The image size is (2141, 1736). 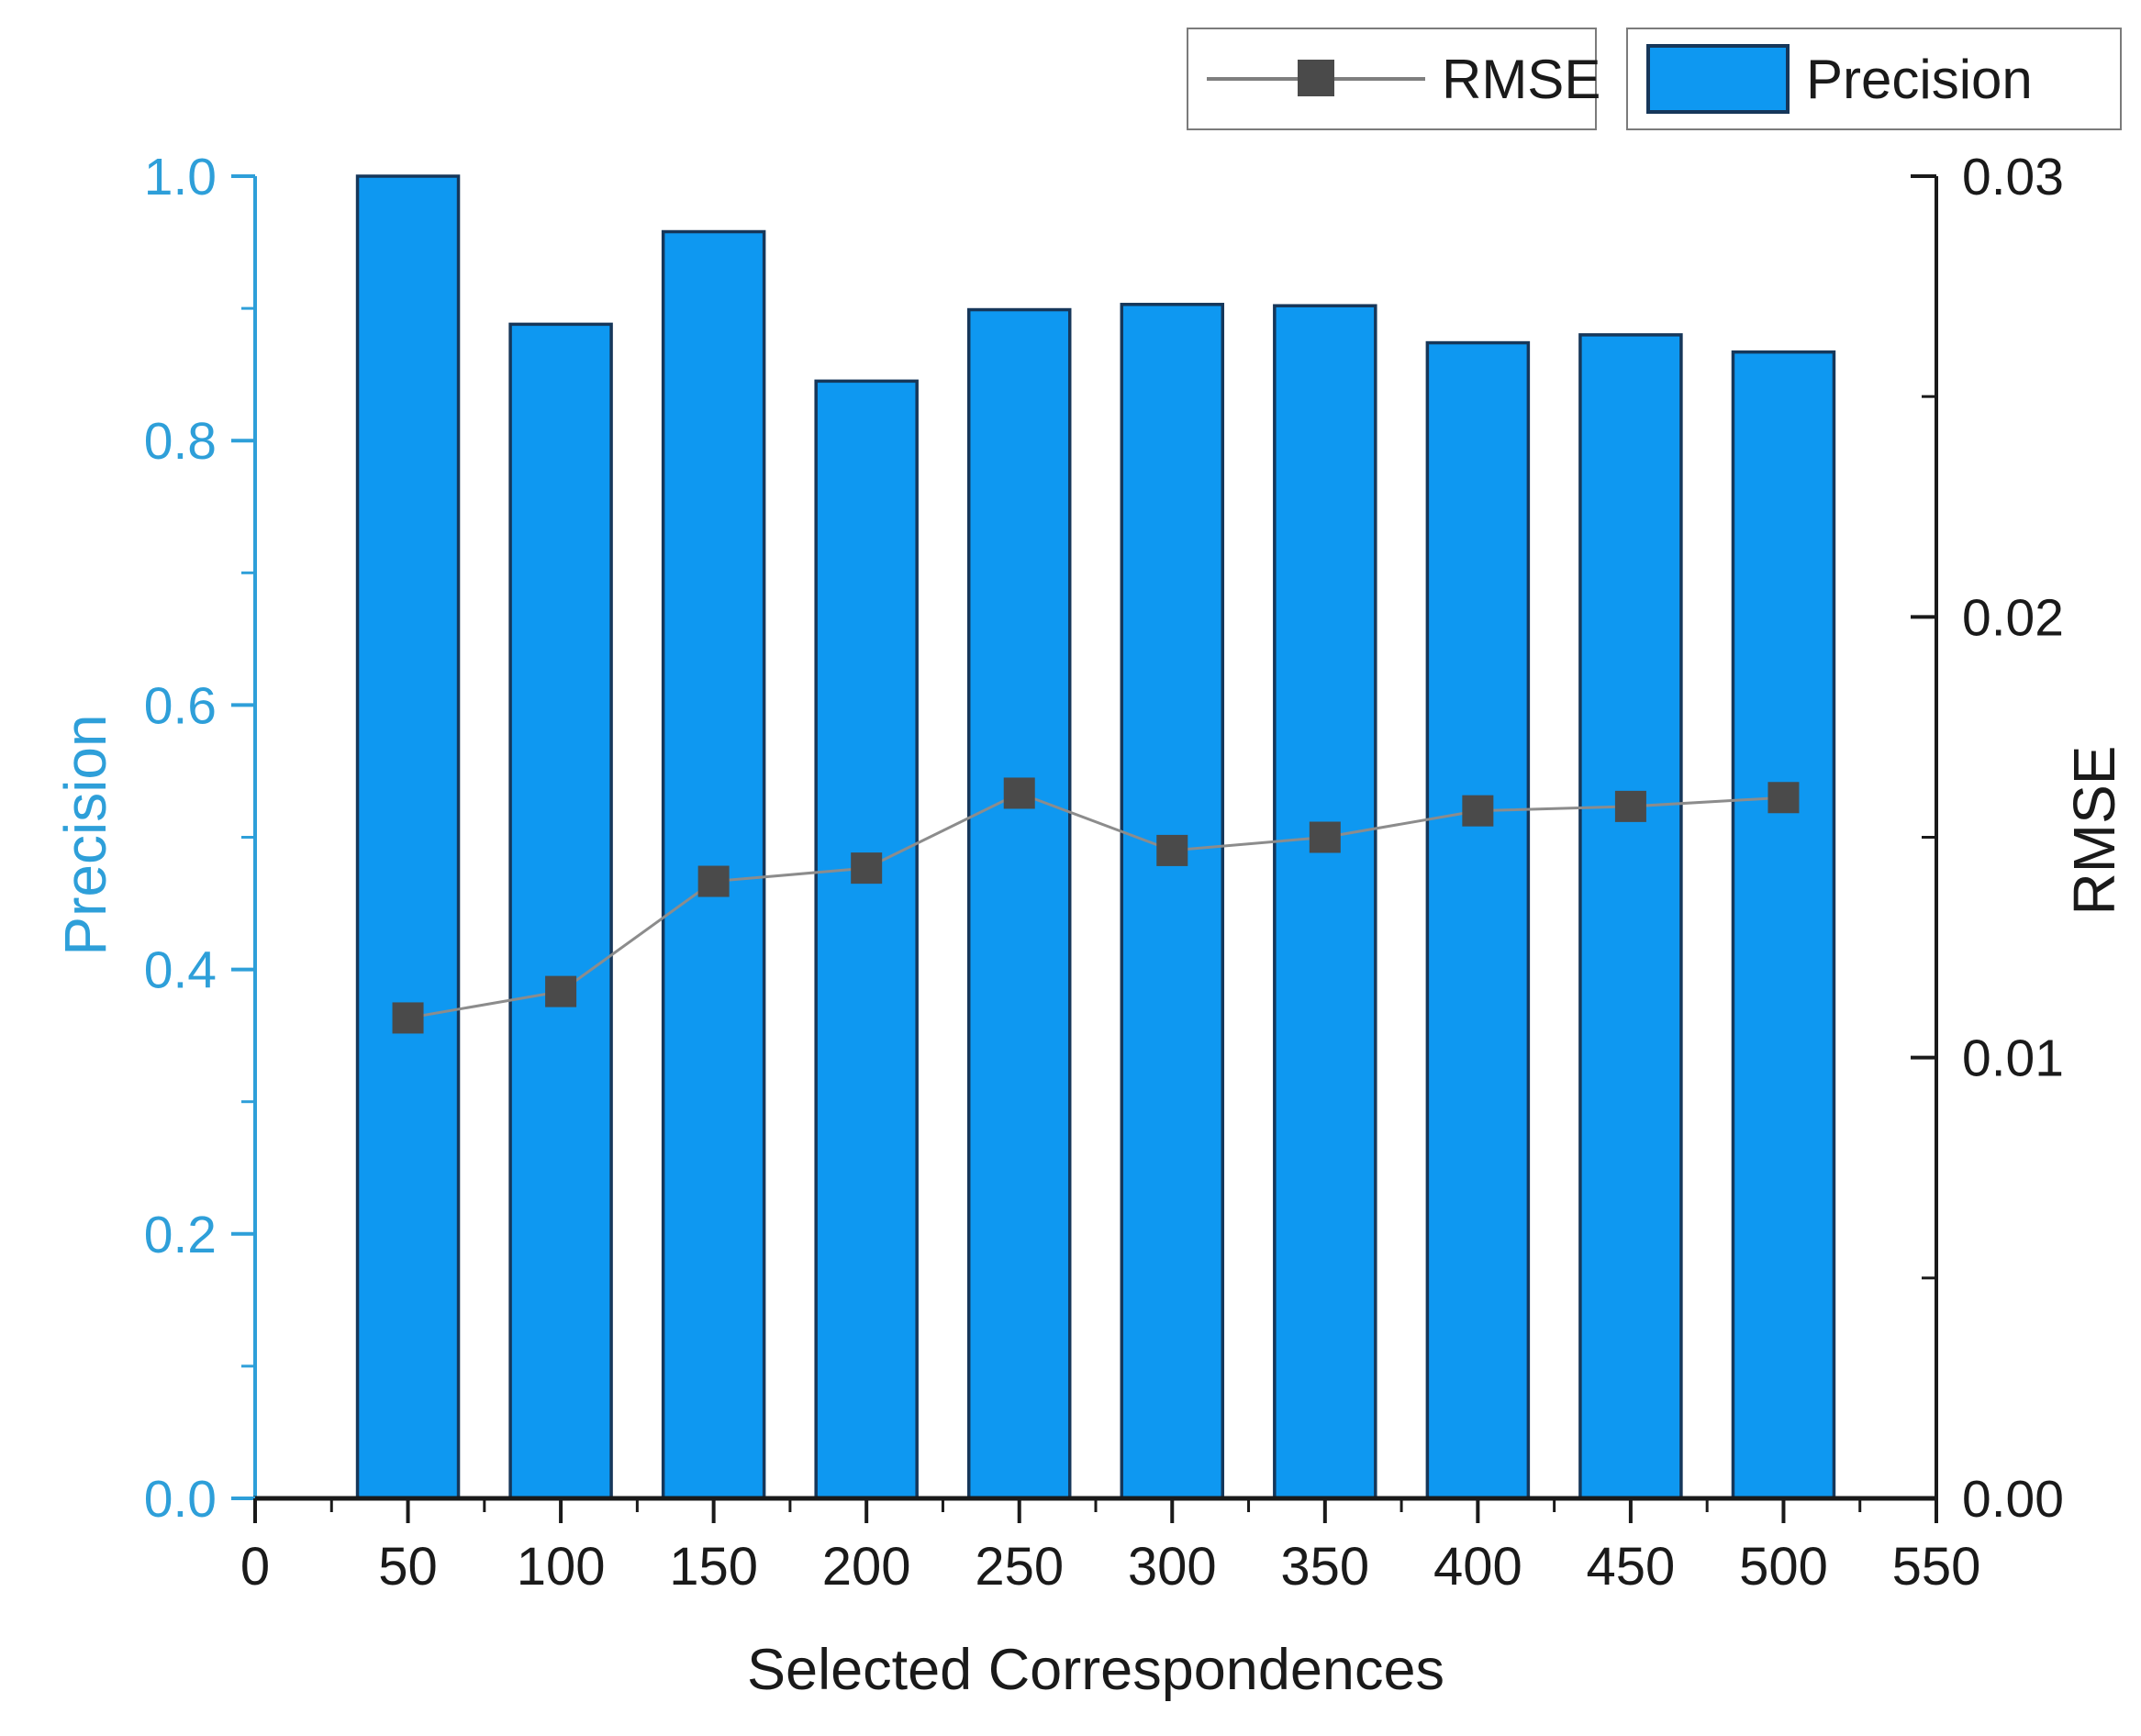 What do you see at coordinates (408, 1567) in the screenshot?
I see `x-tick-label: 50` at bounding box center [408, 1567].